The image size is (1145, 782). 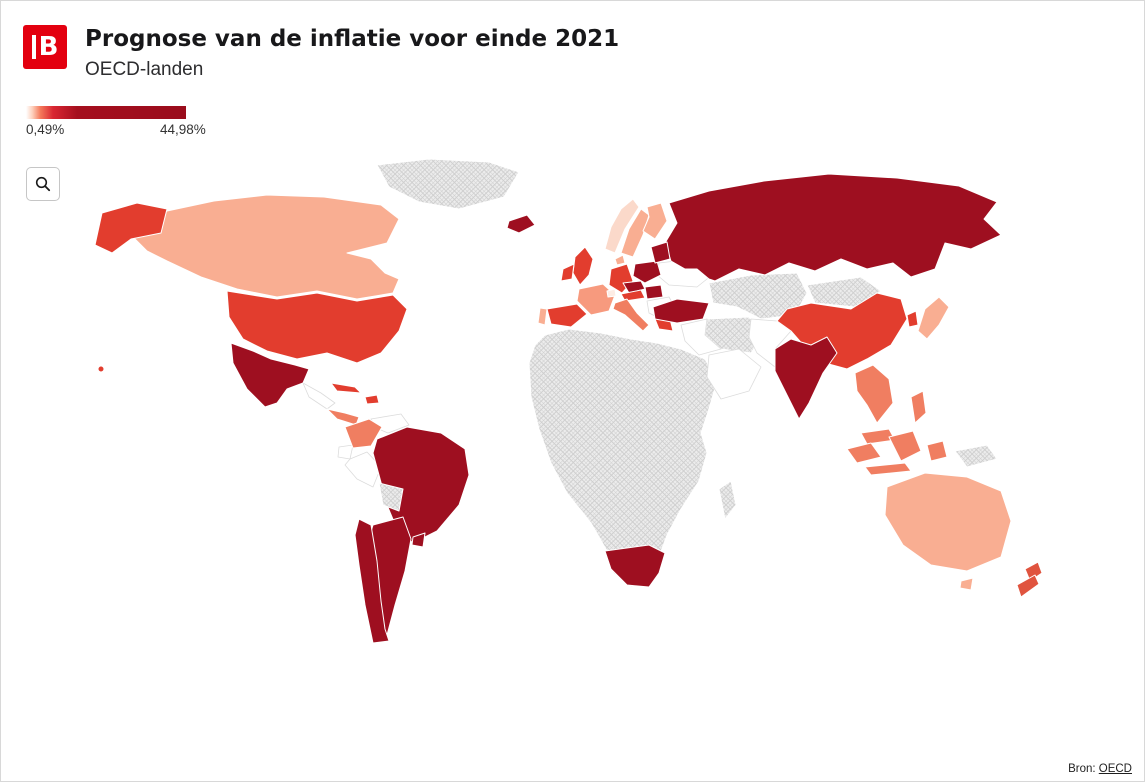 I want to click on country-guatemala-region, so click(x=319, y=396).